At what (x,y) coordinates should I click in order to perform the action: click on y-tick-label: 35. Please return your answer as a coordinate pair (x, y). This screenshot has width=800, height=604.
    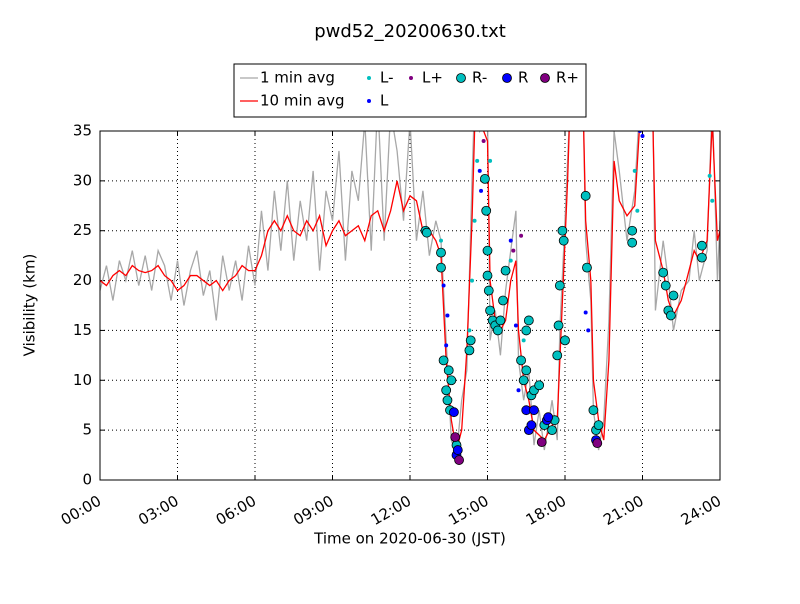
    Looking at the image, I should click on (82, 131).